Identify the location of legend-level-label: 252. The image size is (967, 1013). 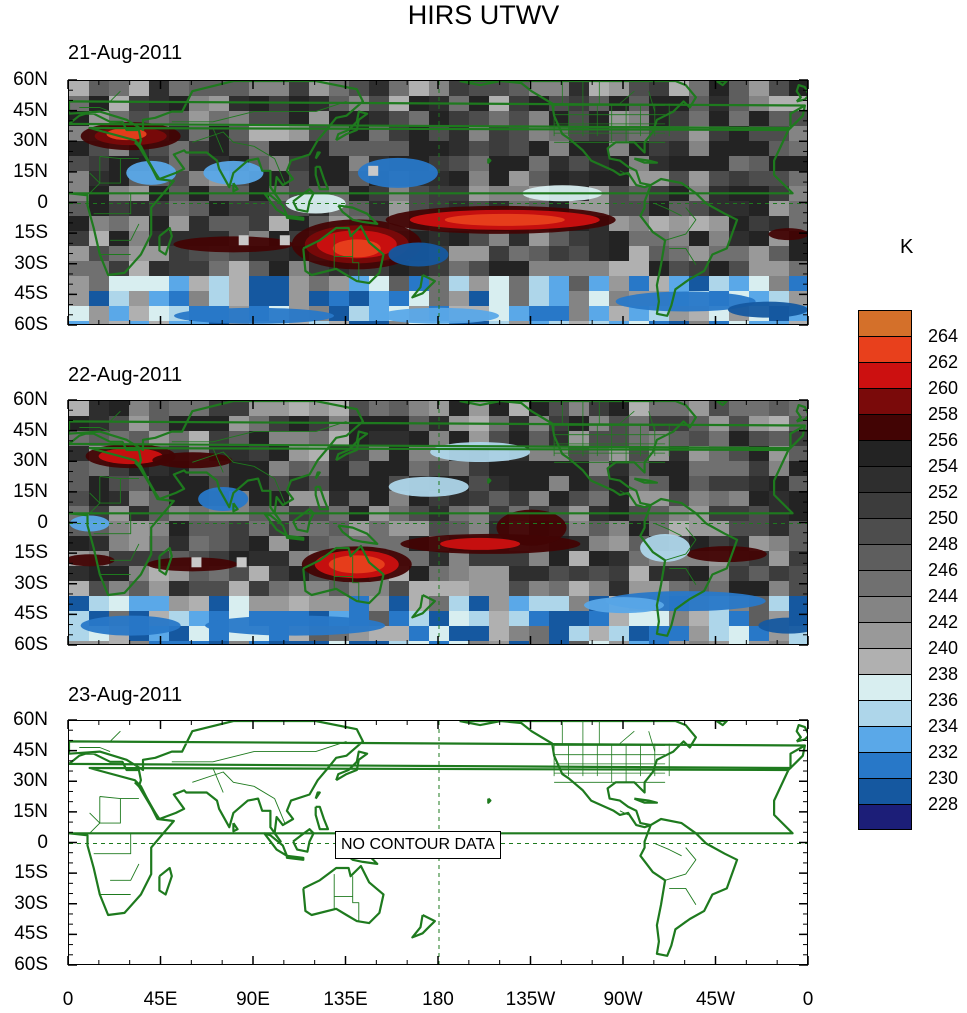
(943, 492).